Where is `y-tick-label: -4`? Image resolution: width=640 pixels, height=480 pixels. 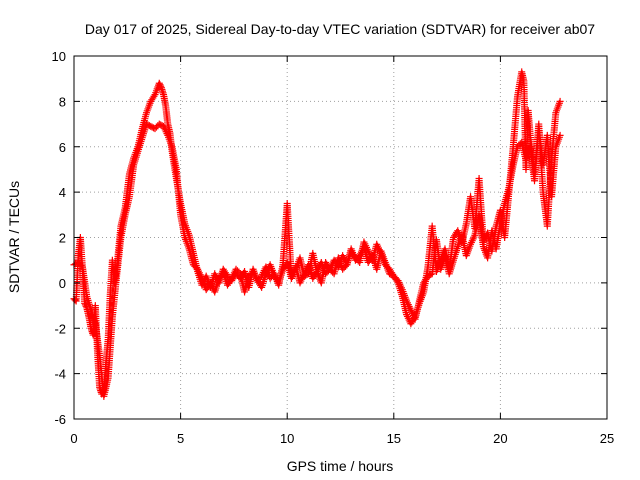
y-tick-label: -4 is located at coordinates (60, 374).